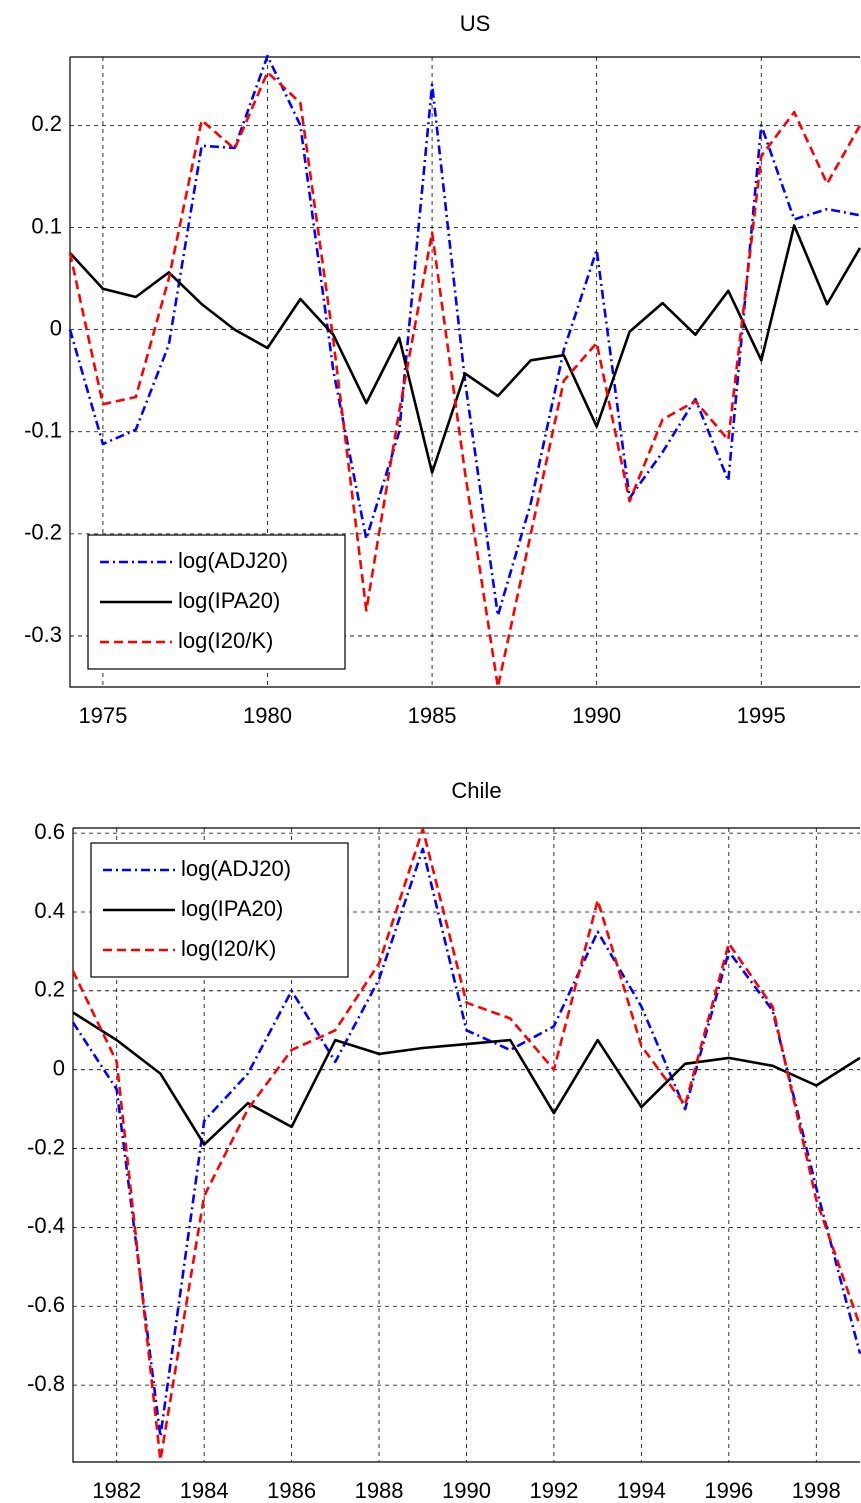 Image resolution: width=861 pixels, height=1503 pixels. I want to click on x-tick-label: 1992, so click(553, 1490).